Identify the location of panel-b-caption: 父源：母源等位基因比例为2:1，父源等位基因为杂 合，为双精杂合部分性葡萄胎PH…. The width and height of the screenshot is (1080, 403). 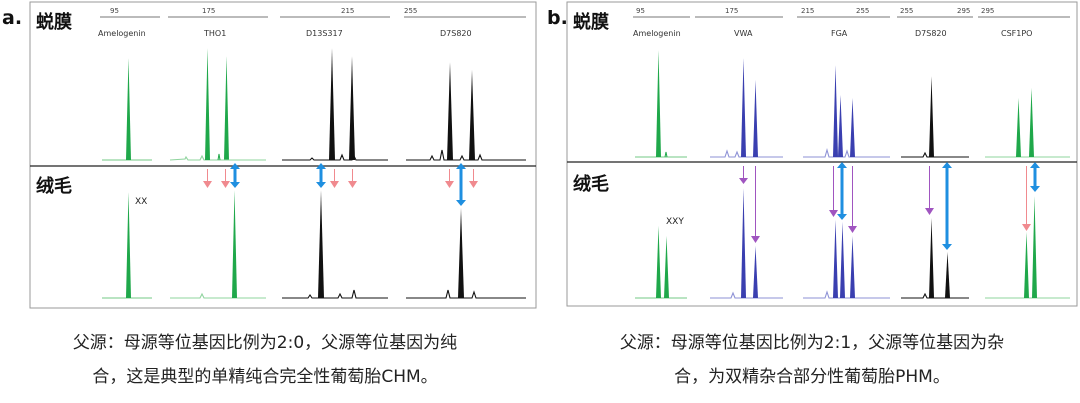
(812, 360).